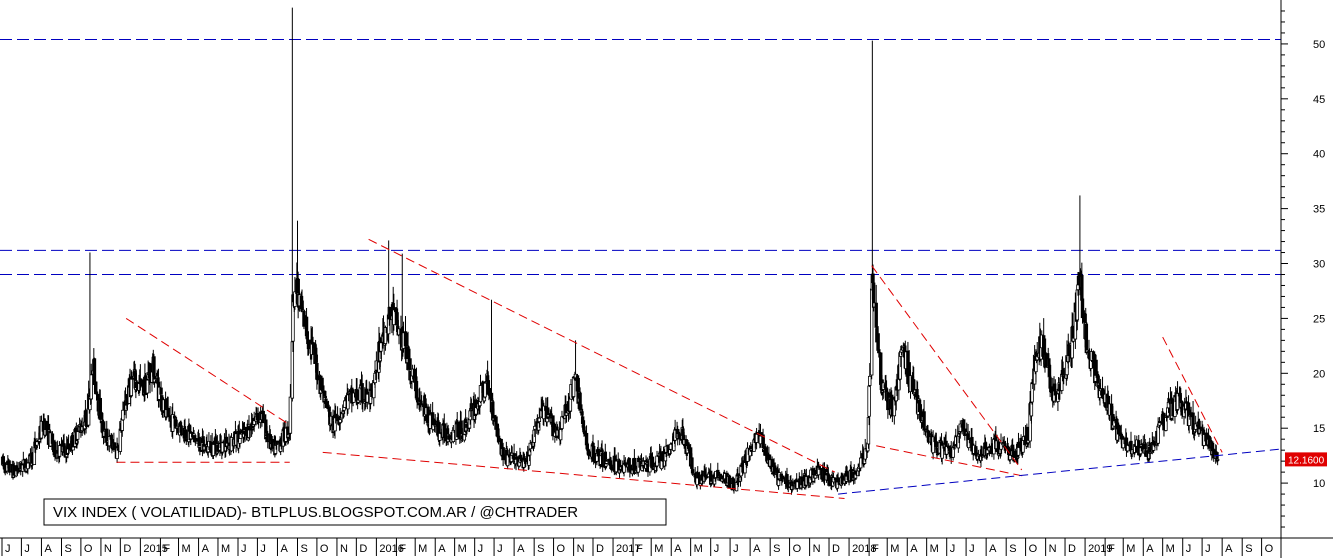  I want to click on x-tick-label-54: D, so click(1072, 549).